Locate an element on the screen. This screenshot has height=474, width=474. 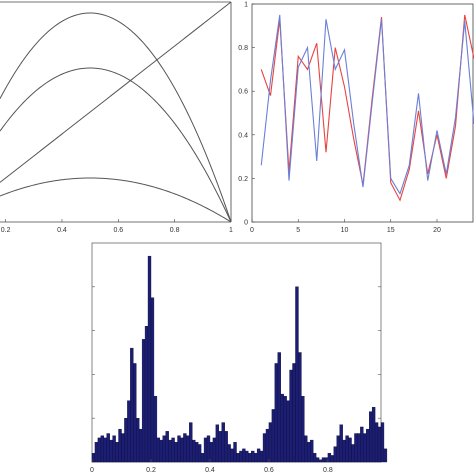
x-tick-label: 0.4 is located at coordinates (62, 230).